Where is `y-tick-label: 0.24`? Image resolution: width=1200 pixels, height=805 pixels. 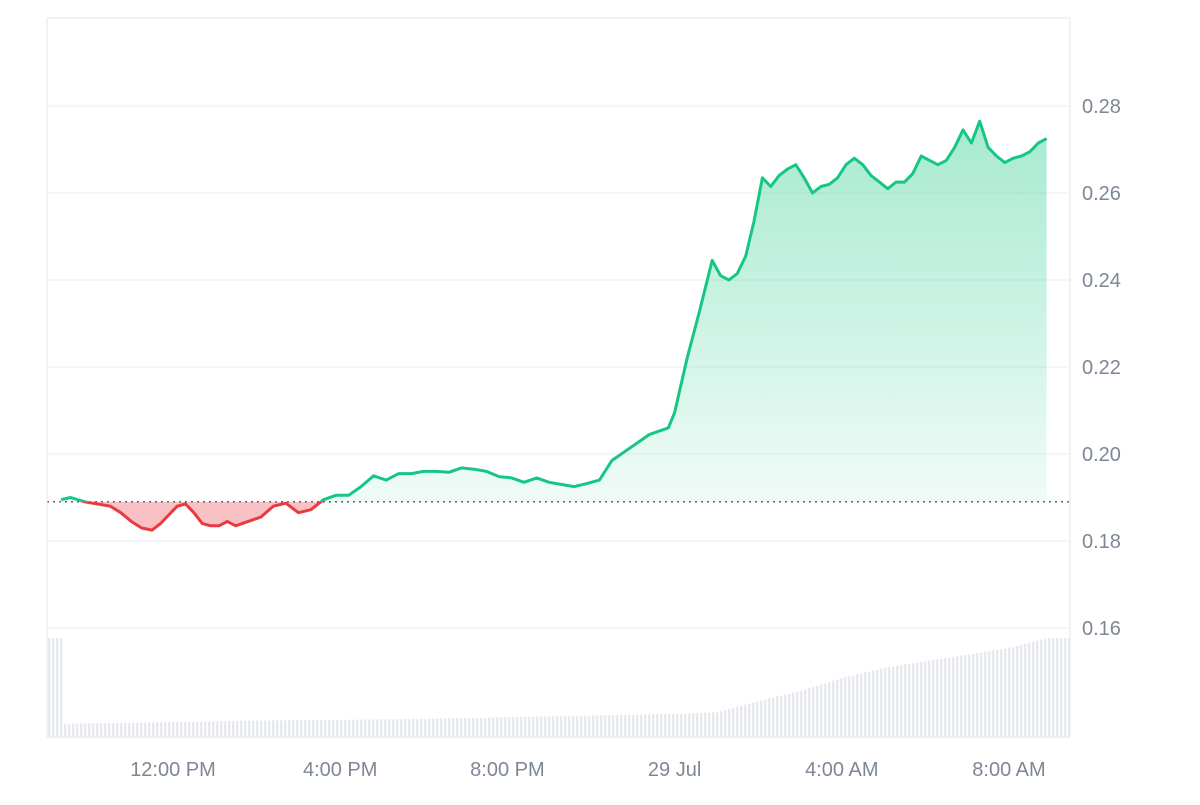 y-tick-label: 0.24 is located at coordinates (1101, 281).